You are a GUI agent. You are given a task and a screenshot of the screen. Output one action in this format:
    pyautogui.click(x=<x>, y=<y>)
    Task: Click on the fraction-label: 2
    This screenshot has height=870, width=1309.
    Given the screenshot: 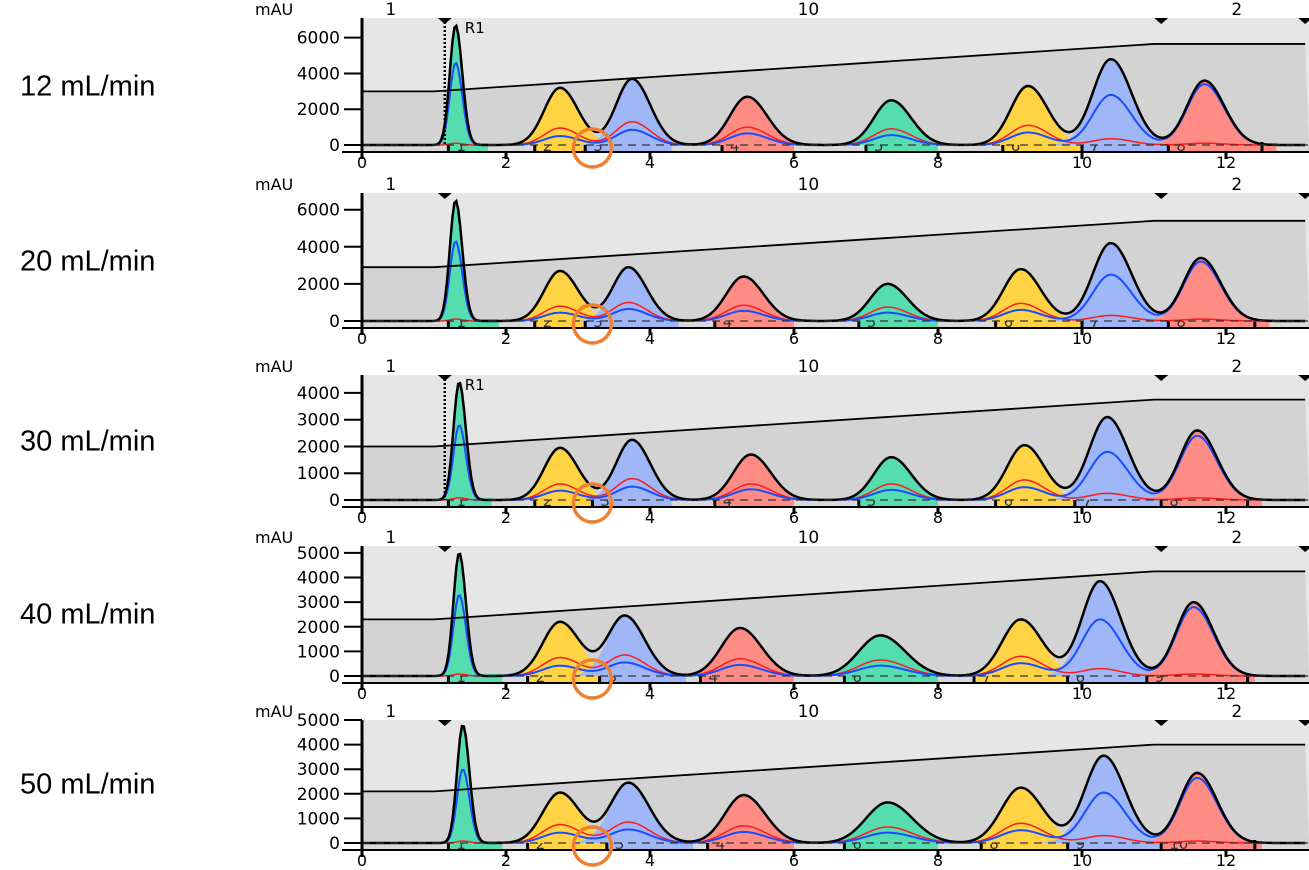 What is the action you would take?
    pyautogui.click(x=548, y=501)
    